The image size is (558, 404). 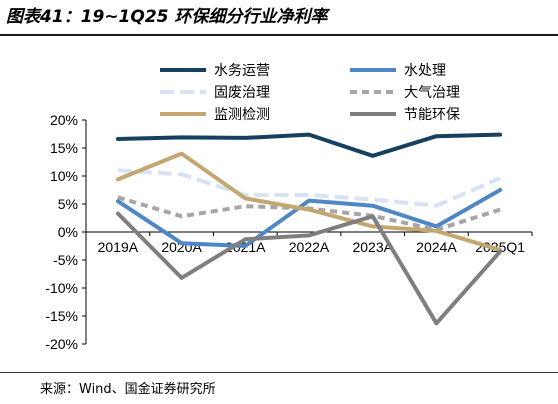 I want to click on y-tick-label: -5%, so click(x=65, y=260).